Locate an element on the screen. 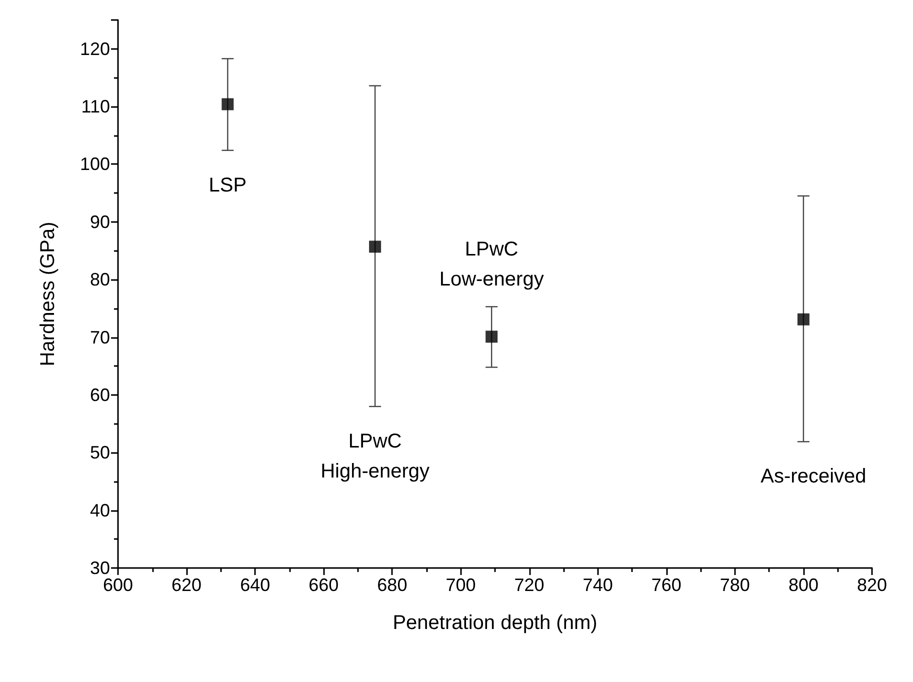  y-tick-label: 30 is located at coordinates (100, 568).